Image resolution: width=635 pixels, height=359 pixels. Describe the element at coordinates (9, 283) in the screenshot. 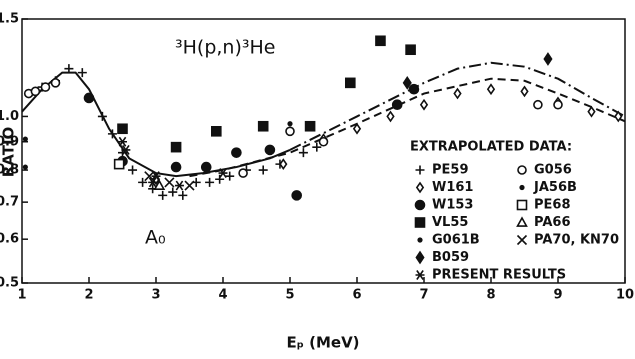

I see `y-tick-label: 0.5` at that location.